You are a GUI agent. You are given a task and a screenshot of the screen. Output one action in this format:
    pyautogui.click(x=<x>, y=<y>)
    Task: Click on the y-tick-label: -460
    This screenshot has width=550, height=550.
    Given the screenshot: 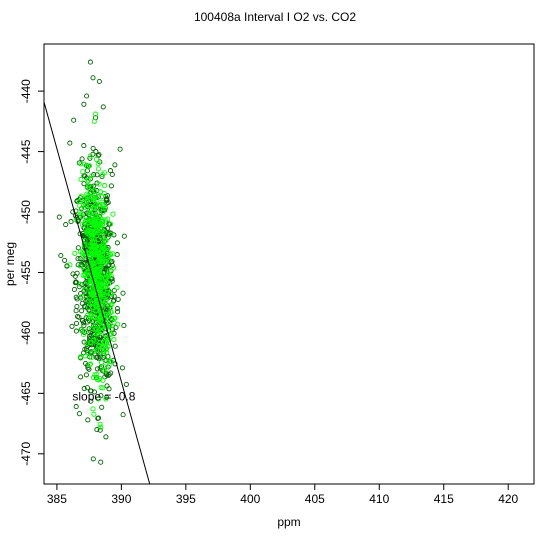 What is the action you would take?
    pyautogui.click(x=26, y=333)
    